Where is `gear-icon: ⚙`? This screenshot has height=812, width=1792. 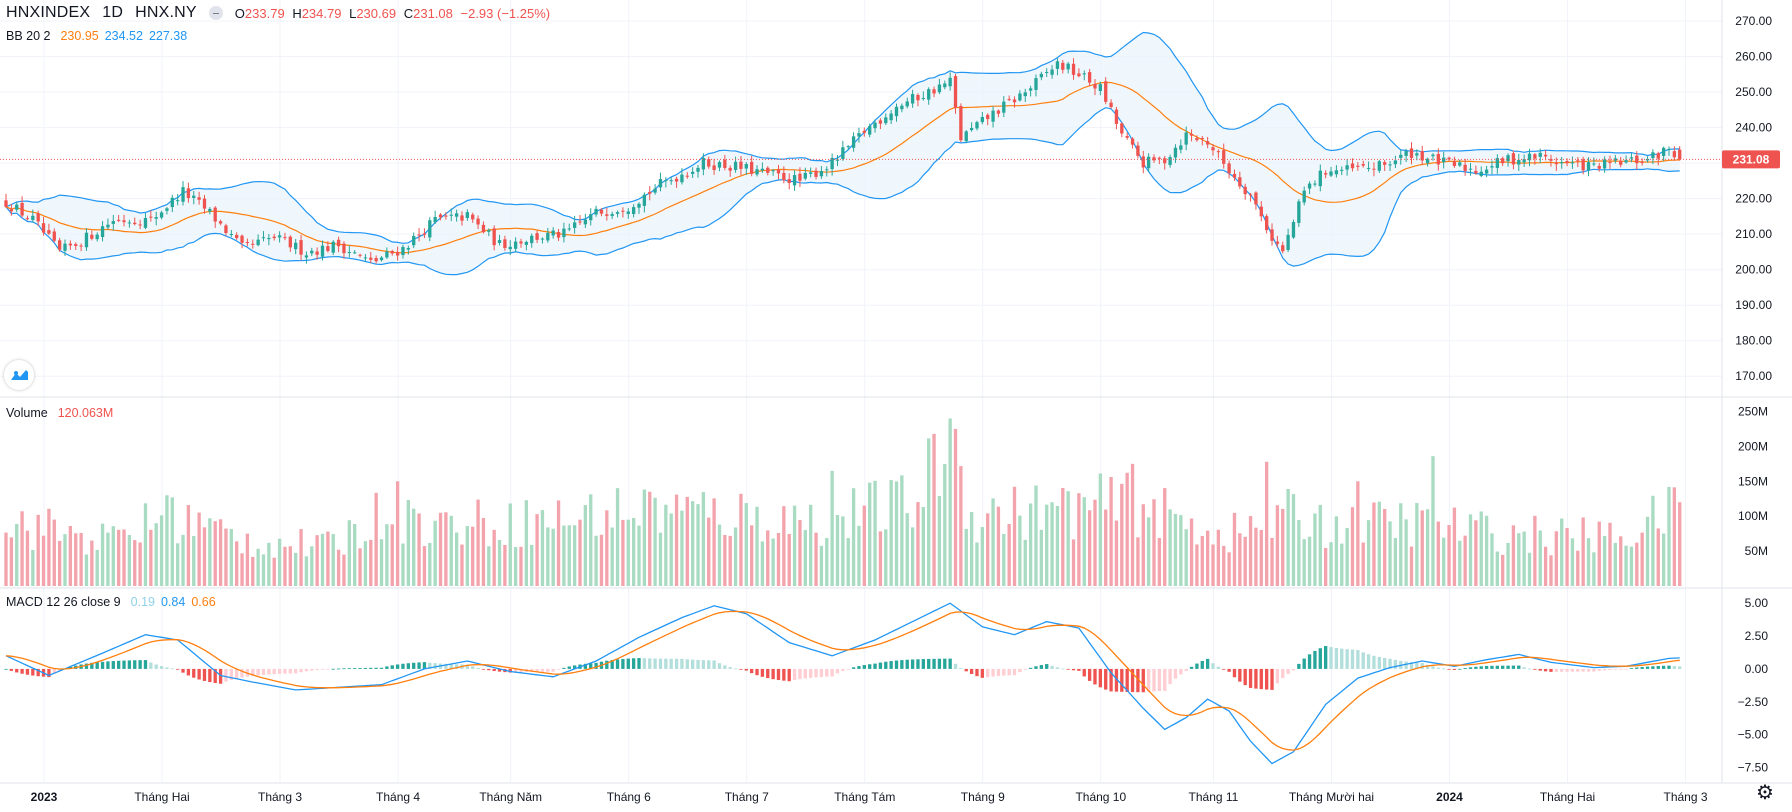
gear-icon: ⚙ is located at coordinates (1765, 793).